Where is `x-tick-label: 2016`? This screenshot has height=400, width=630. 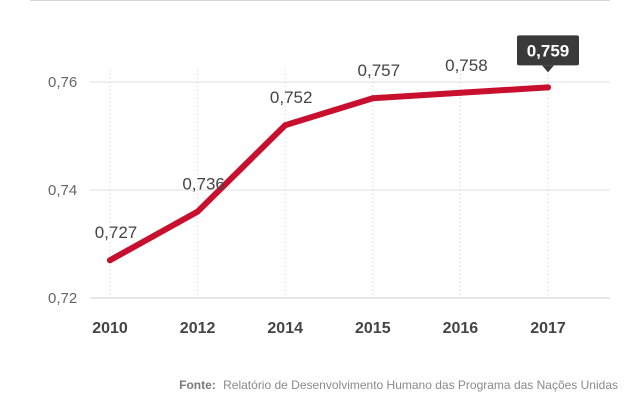
x-tick-label: 2016 is located at coordinates (461, 328).